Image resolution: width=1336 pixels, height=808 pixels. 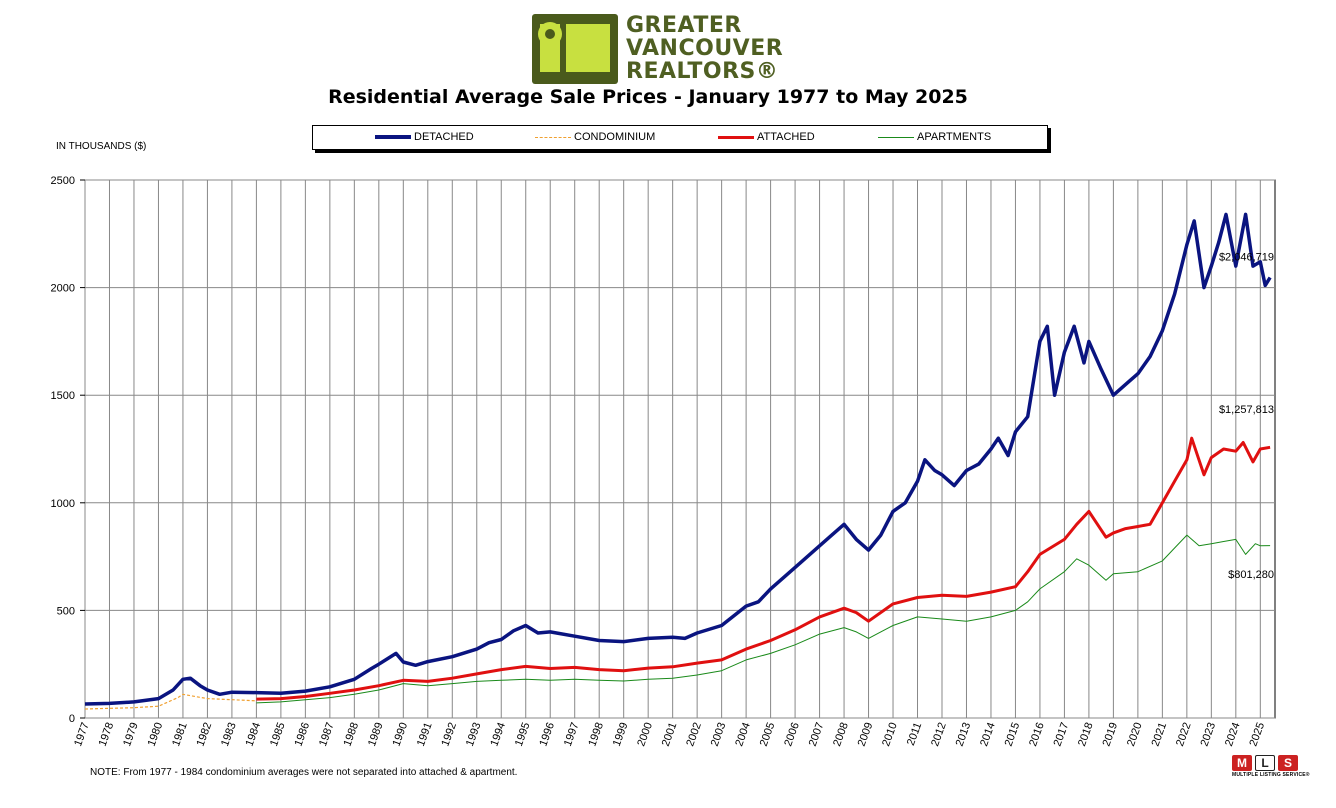 What do you see at coordinates (964, 734) in the screenshot?
I see `x-tick-label: 2013` at bounding box center [964, 734].